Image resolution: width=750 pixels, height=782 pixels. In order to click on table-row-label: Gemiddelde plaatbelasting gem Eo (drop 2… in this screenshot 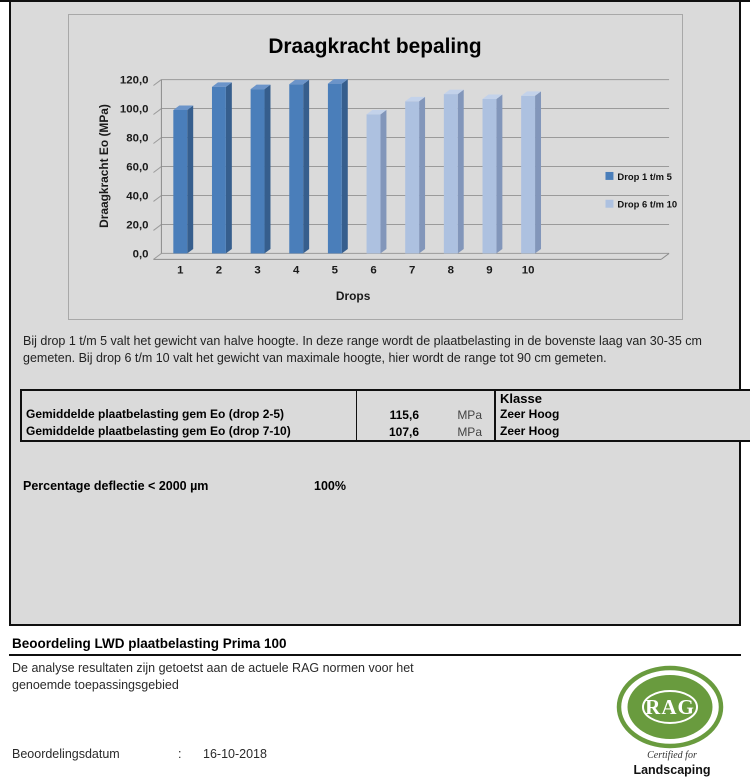, I will do `click(189, 414)`.